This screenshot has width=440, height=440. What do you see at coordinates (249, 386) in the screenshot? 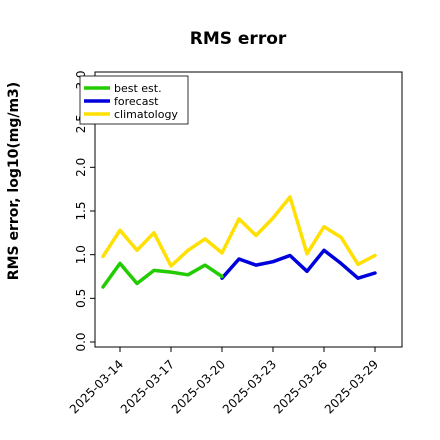
I see `x-tick-label: 2025-03-23` at bounding box center [249, 386].